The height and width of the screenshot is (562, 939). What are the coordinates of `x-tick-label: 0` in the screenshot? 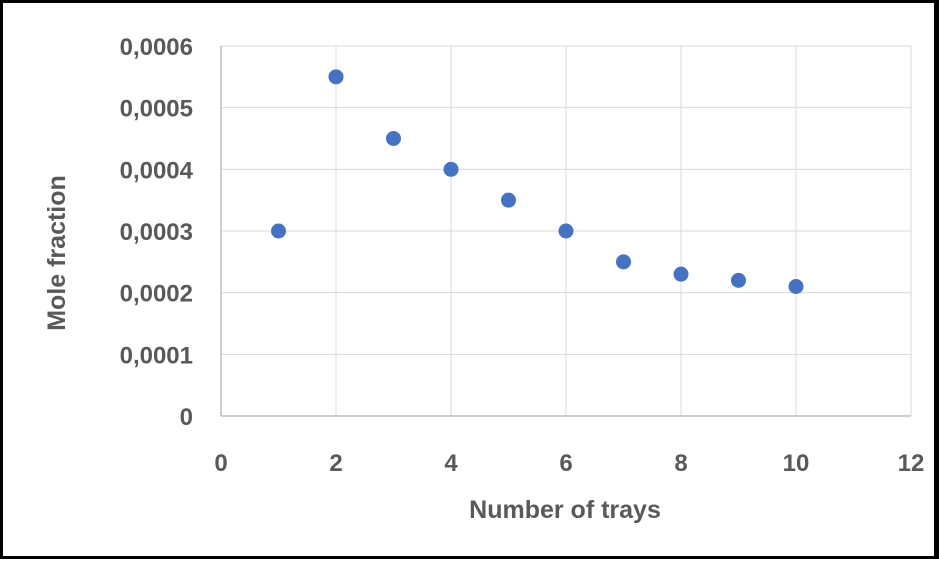 It's located at (220, 463).